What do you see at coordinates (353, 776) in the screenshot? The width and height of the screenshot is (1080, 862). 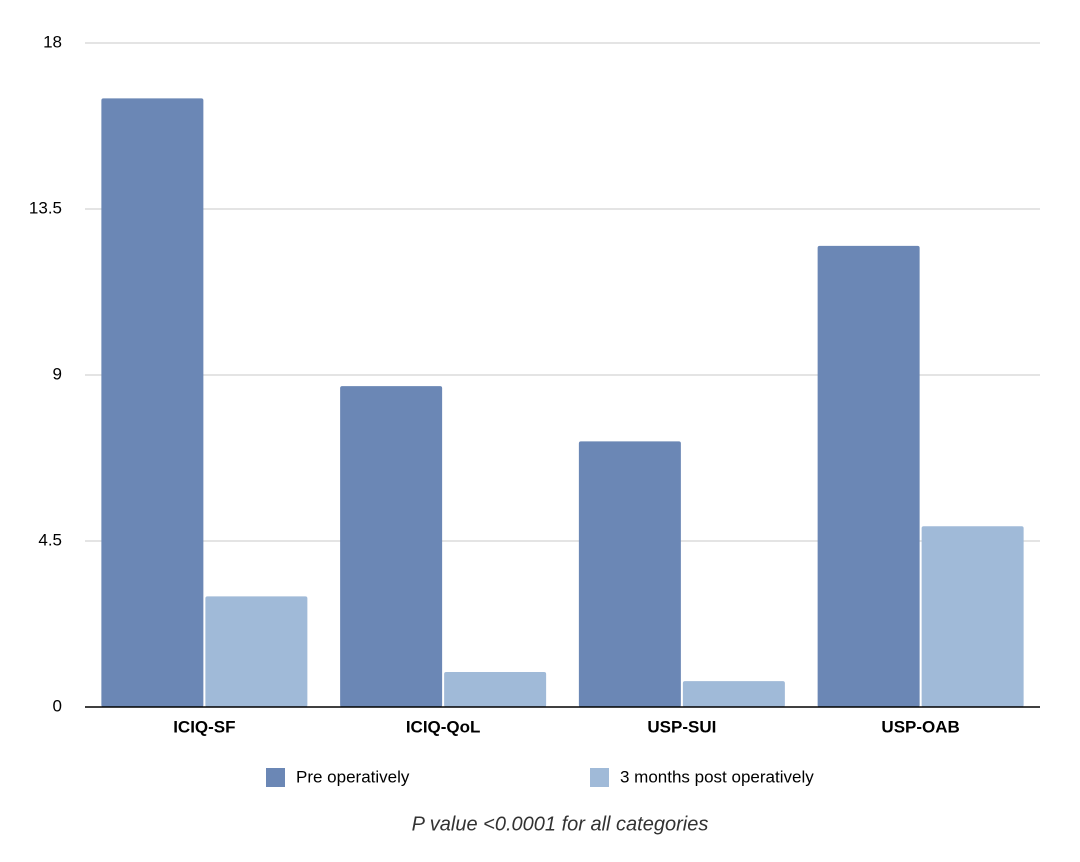 I see `legend-label: Pre operatively` at bounding box center [353, 776].